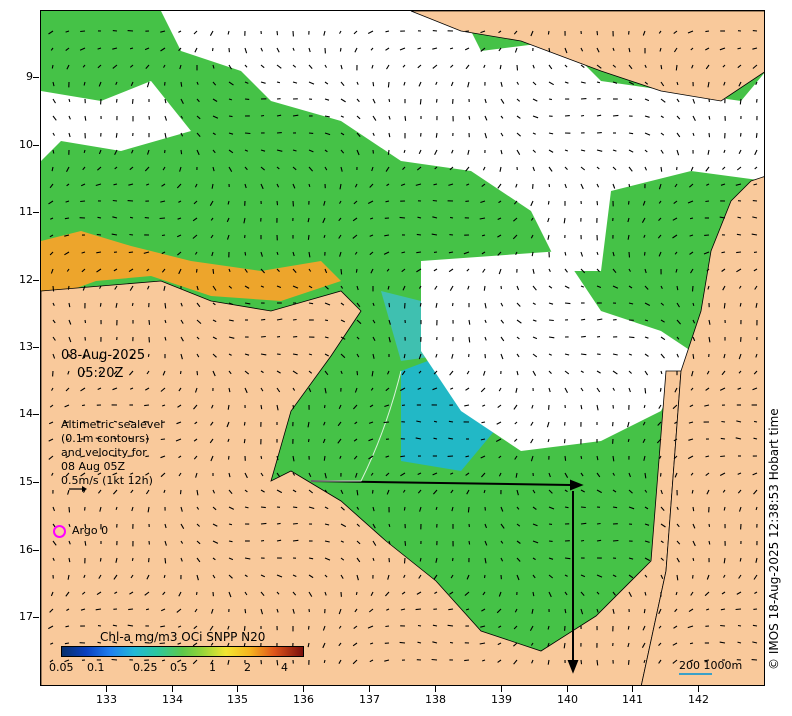 This screenshot has height=716, width=792. I want to click on cloud-region, so click(556, 351).